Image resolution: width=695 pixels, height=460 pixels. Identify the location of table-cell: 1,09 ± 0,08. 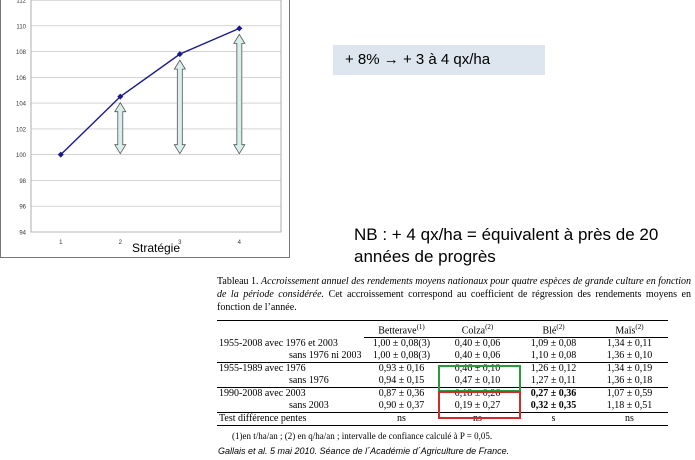
(553, 344).